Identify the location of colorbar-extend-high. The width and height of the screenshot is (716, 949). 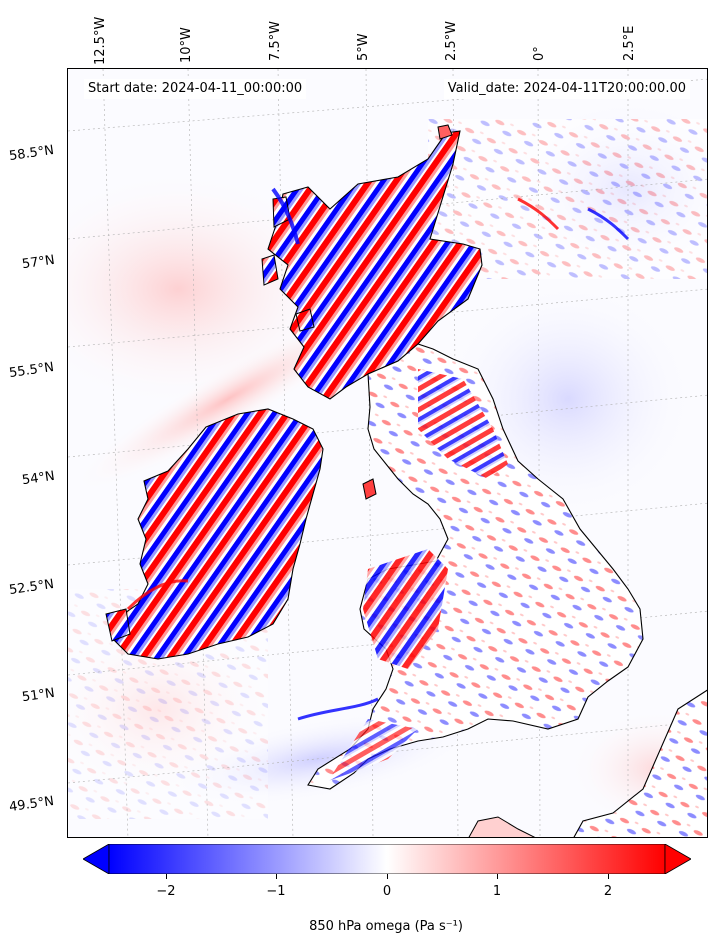
(677, 859).